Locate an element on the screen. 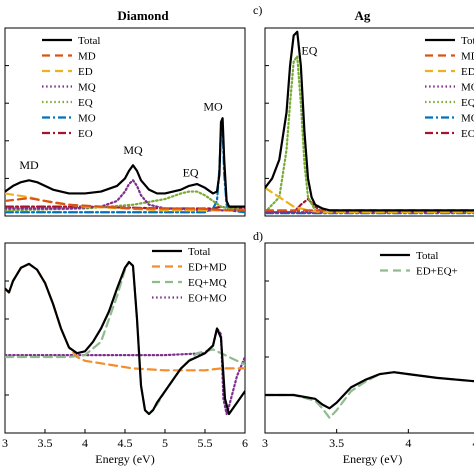  panel-title: Diamond is located at coordinates (143, 15).